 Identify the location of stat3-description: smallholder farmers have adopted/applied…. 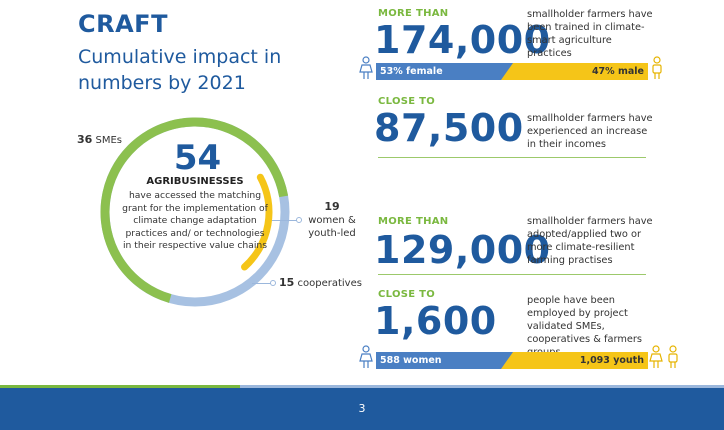
(590, 241).